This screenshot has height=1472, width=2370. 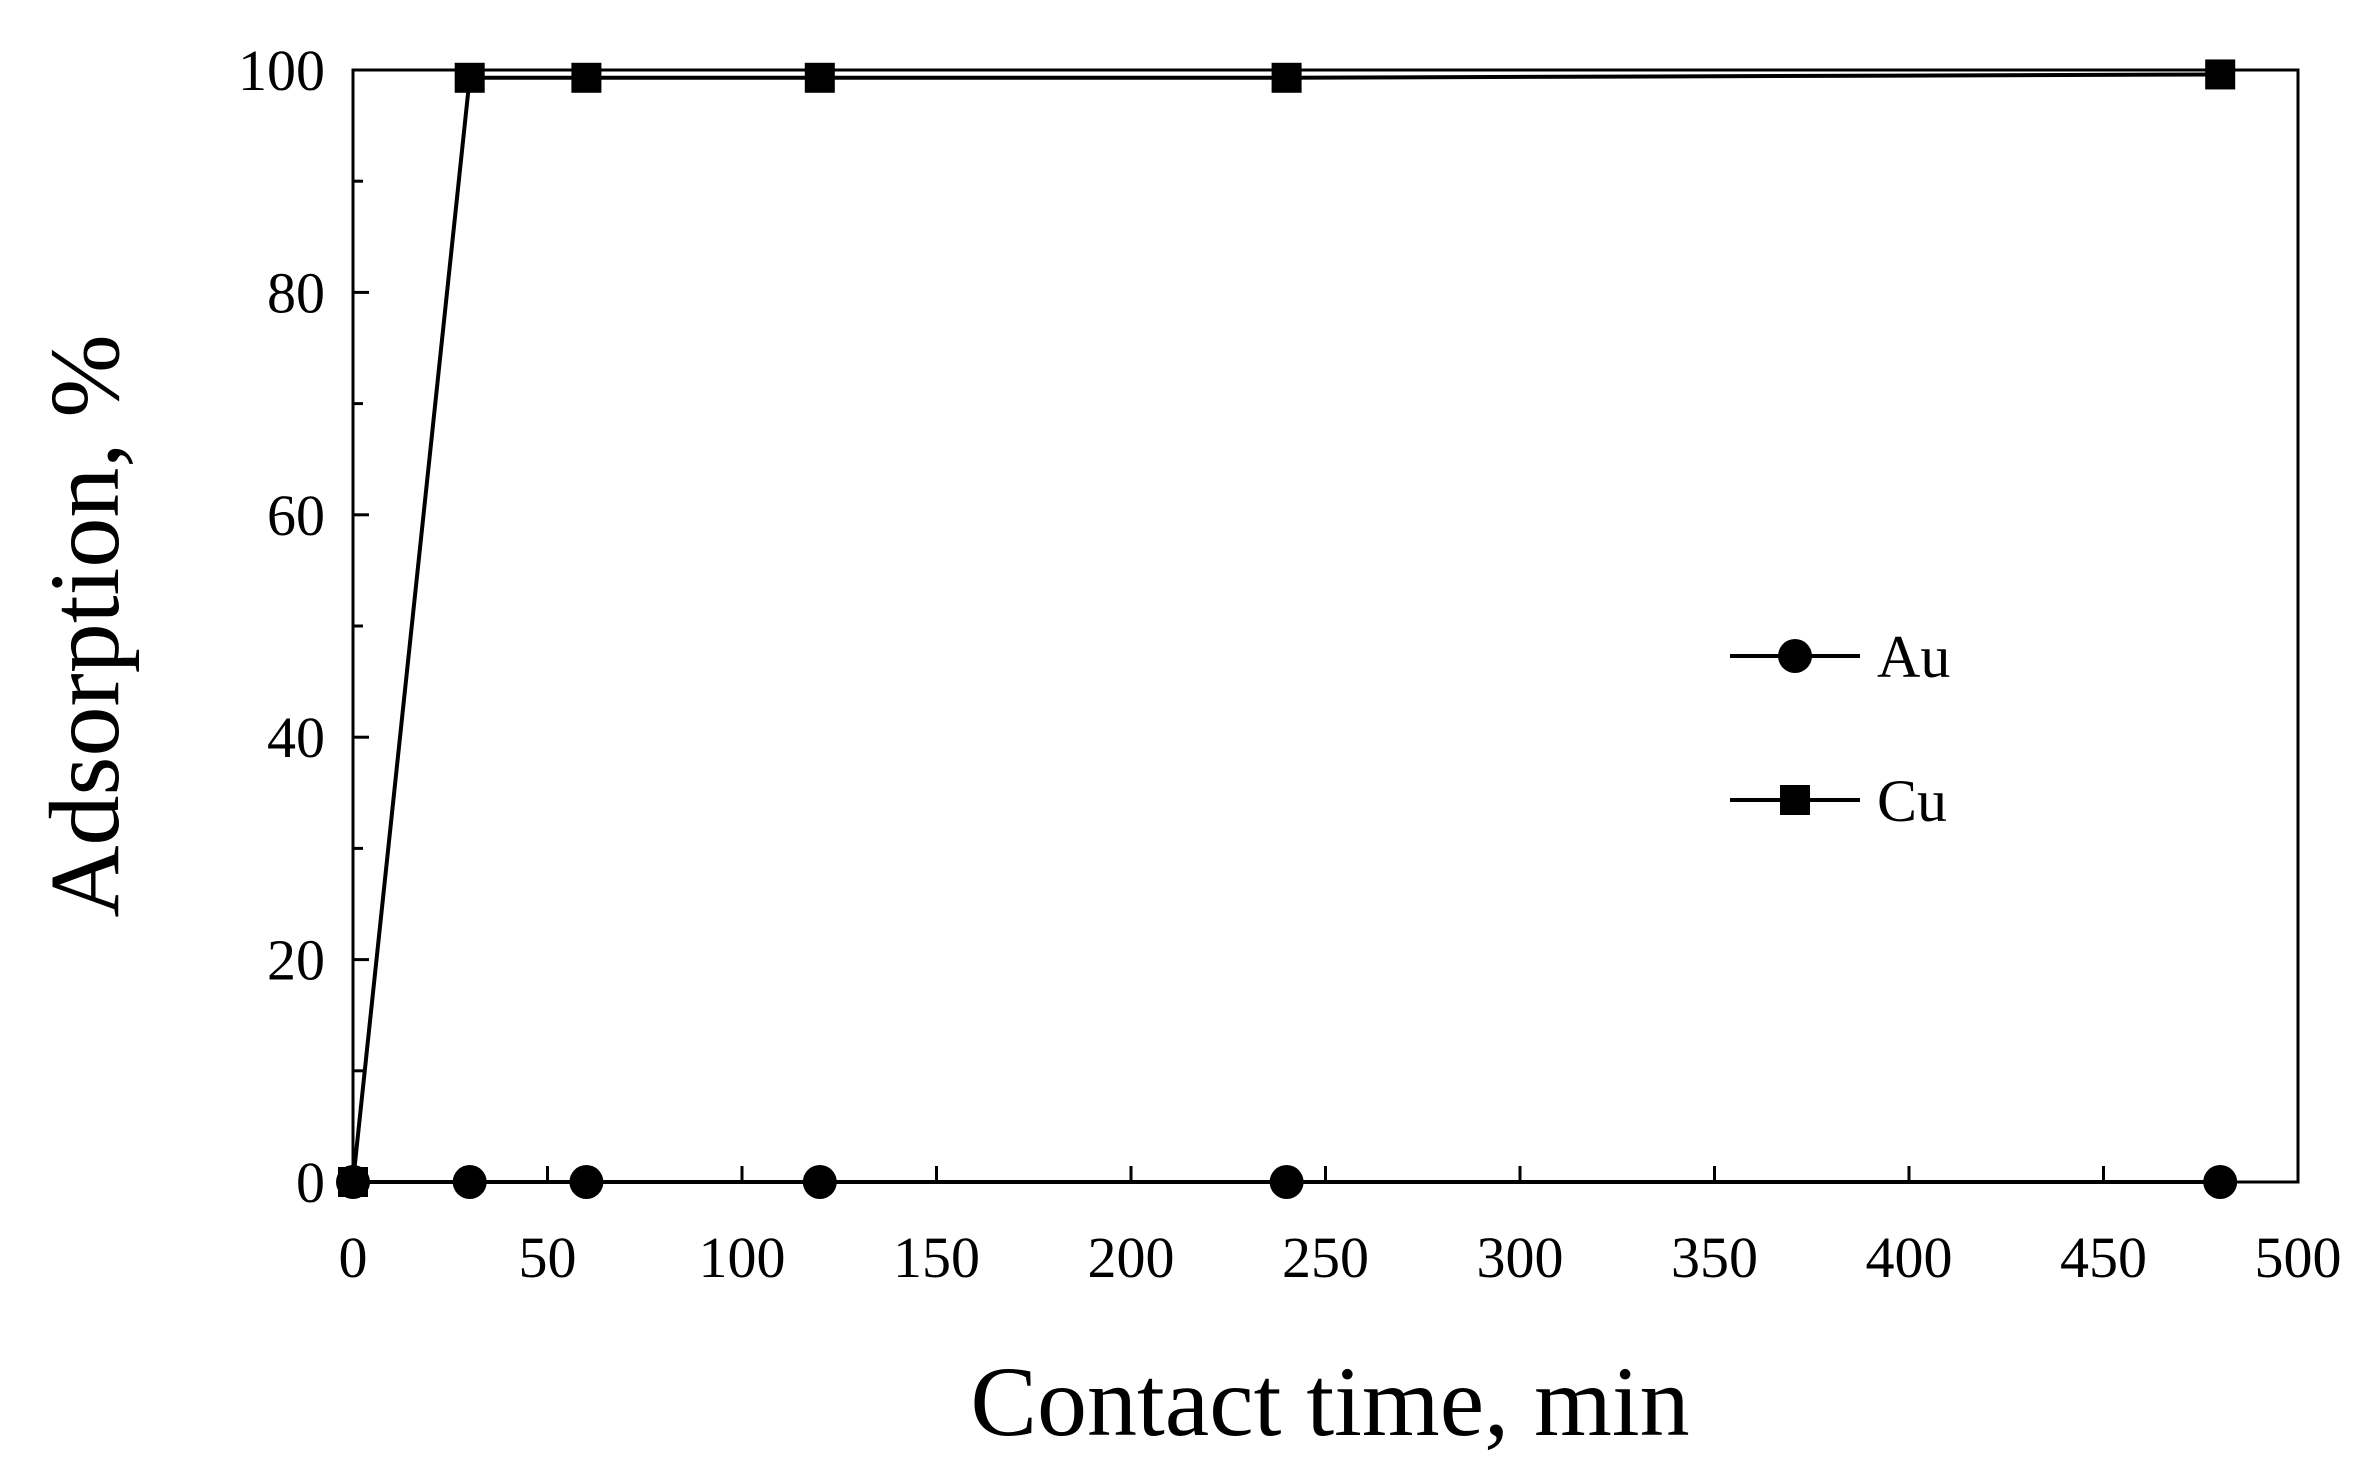 What do you see at coordinates (1840, 657) in the screenshot?
I see `legend-item-au: Au` at bounding box center [1840, 657].